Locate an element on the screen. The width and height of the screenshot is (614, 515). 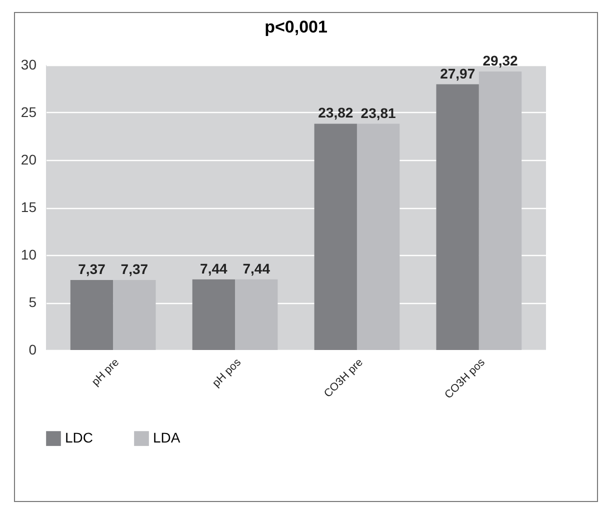
data-label: 29,32 is located at coordinates (500, 60).